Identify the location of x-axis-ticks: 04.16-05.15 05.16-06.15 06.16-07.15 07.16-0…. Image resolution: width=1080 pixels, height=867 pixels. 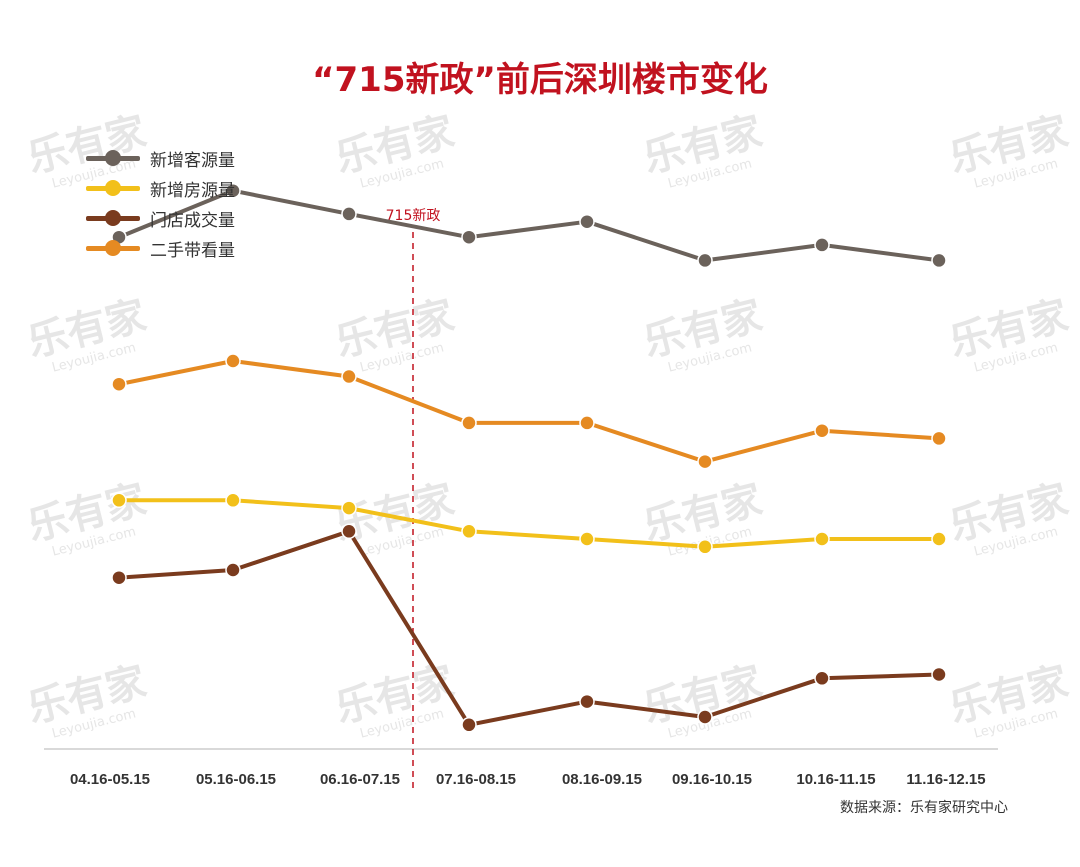
(528, 779).